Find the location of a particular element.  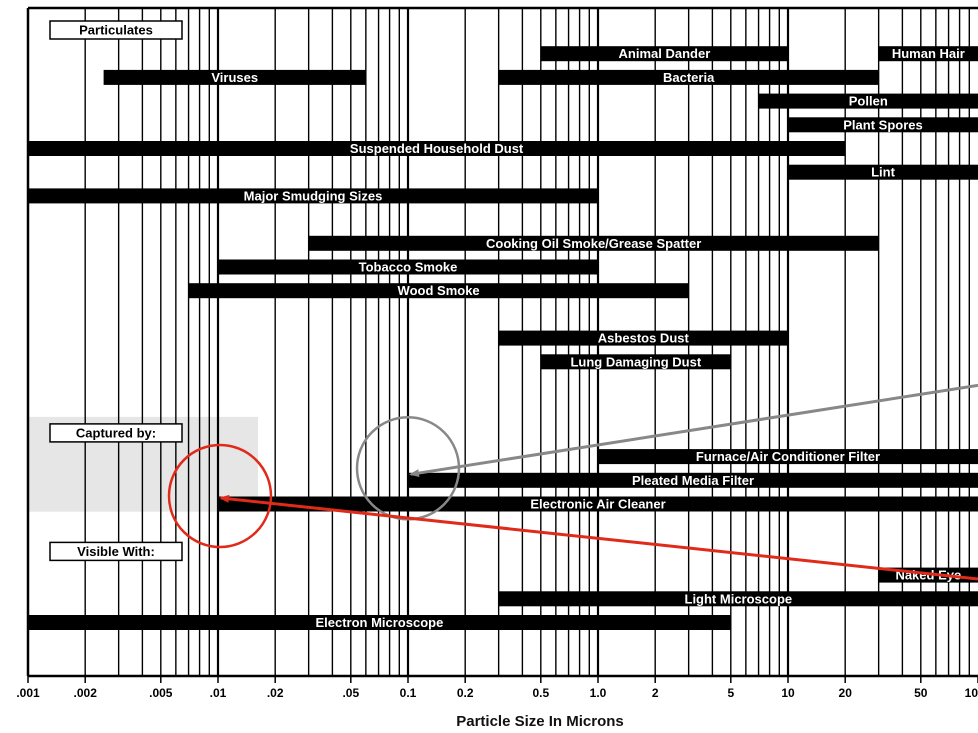

section-label: Particulates is located at coordinates (116, 30).